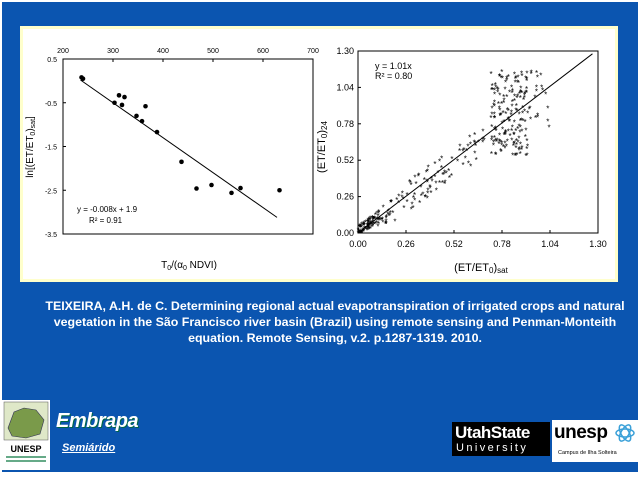 This screenshot has height=480, width=640. Describe the element at coordinates (345, 197) in the screenshot. I see `right-ytick-label: 0.26` at that location.